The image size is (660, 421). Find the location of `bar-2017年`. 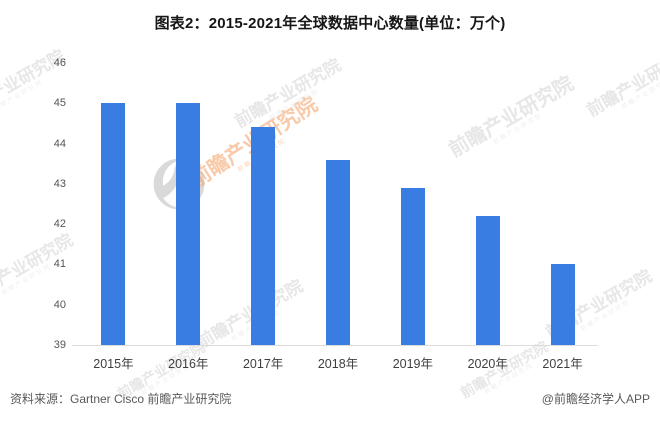

bar-2017年 is located at coordinates (263, 236).